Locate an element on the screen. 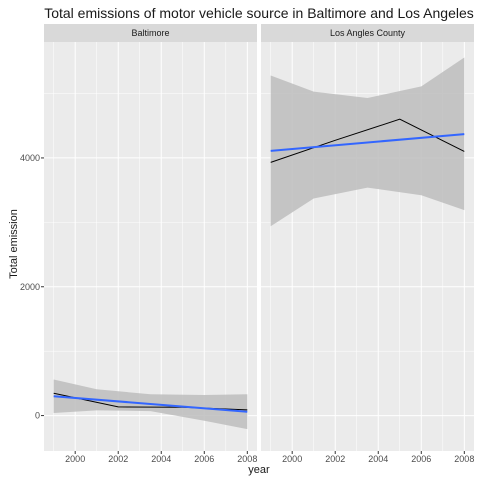 This screenshot has height=480, width=480. y-tick-label: 4000 is located at coordinates (30, 158).